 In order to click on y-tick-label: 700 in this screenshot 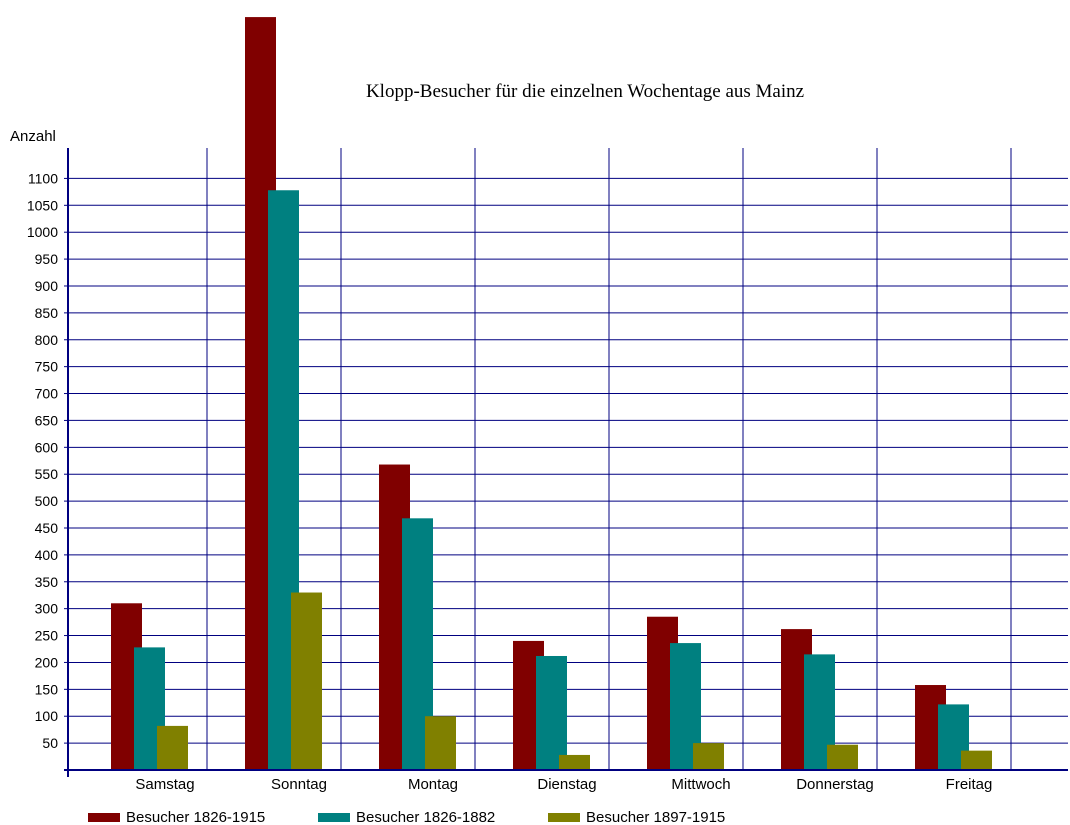, I will do `click(47, 394)`.